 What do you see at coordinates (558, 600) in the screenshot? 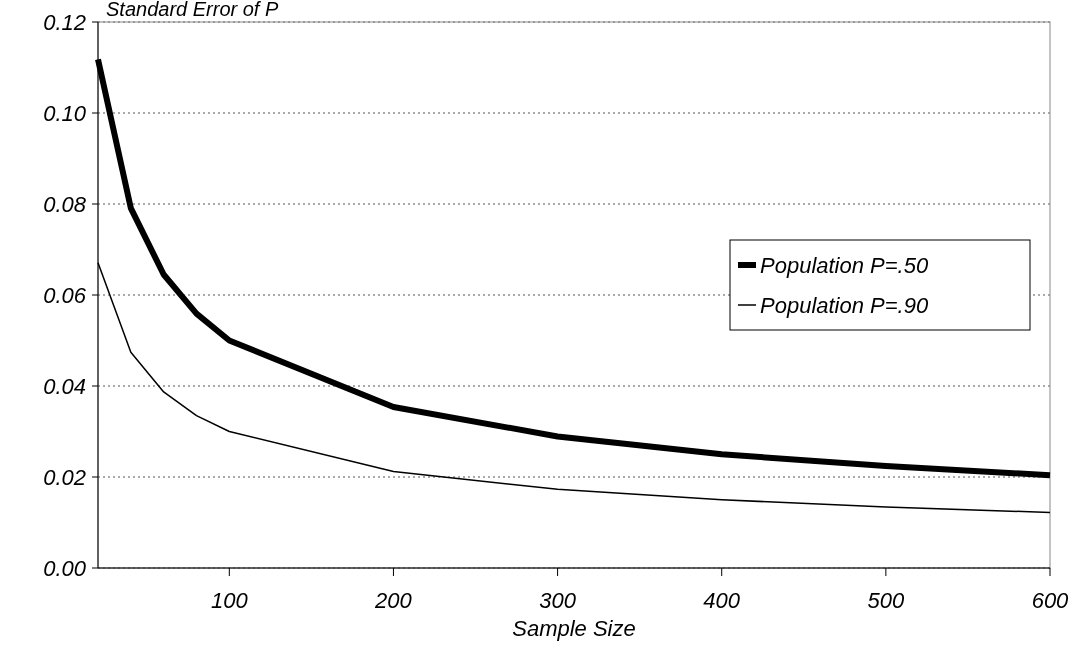
I see `x-tick-label: 300` at bounding box center [558, 600].